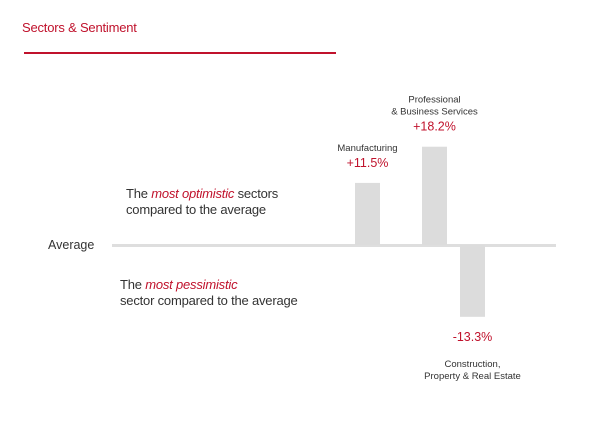  I want to click on optimistic-note-suffix: sectors, so click(256, 193).